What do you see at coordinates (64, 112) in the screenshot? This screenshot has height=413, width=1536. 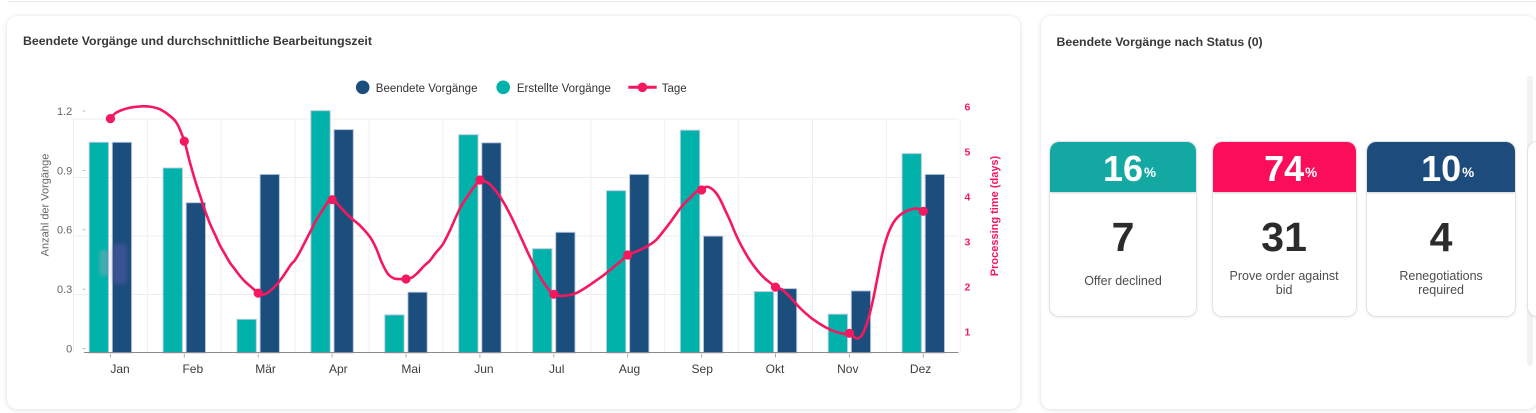 I see `svg-text: 1.2` at bounding box center [64, 112].